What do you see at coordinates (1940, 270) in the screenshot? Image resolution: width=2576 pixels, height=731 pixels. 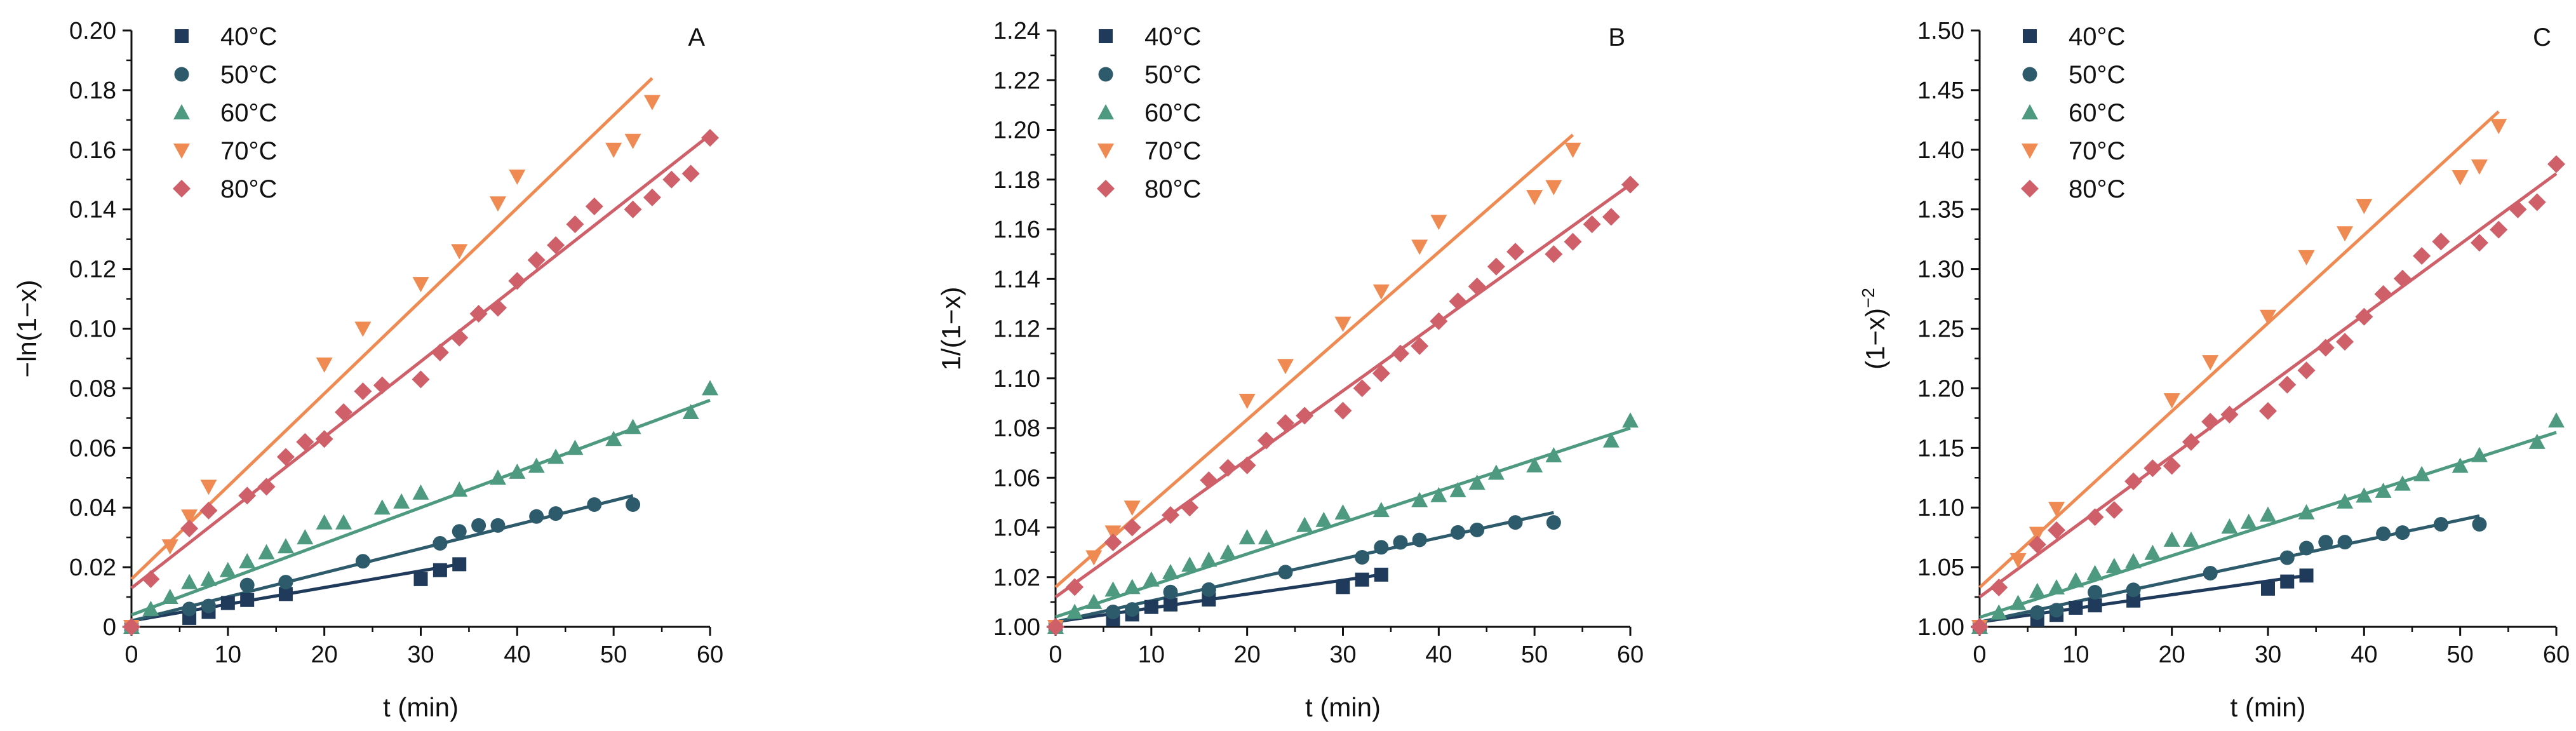 I see `y-tick-label: 1.30` at bounding box center [1940, 270].